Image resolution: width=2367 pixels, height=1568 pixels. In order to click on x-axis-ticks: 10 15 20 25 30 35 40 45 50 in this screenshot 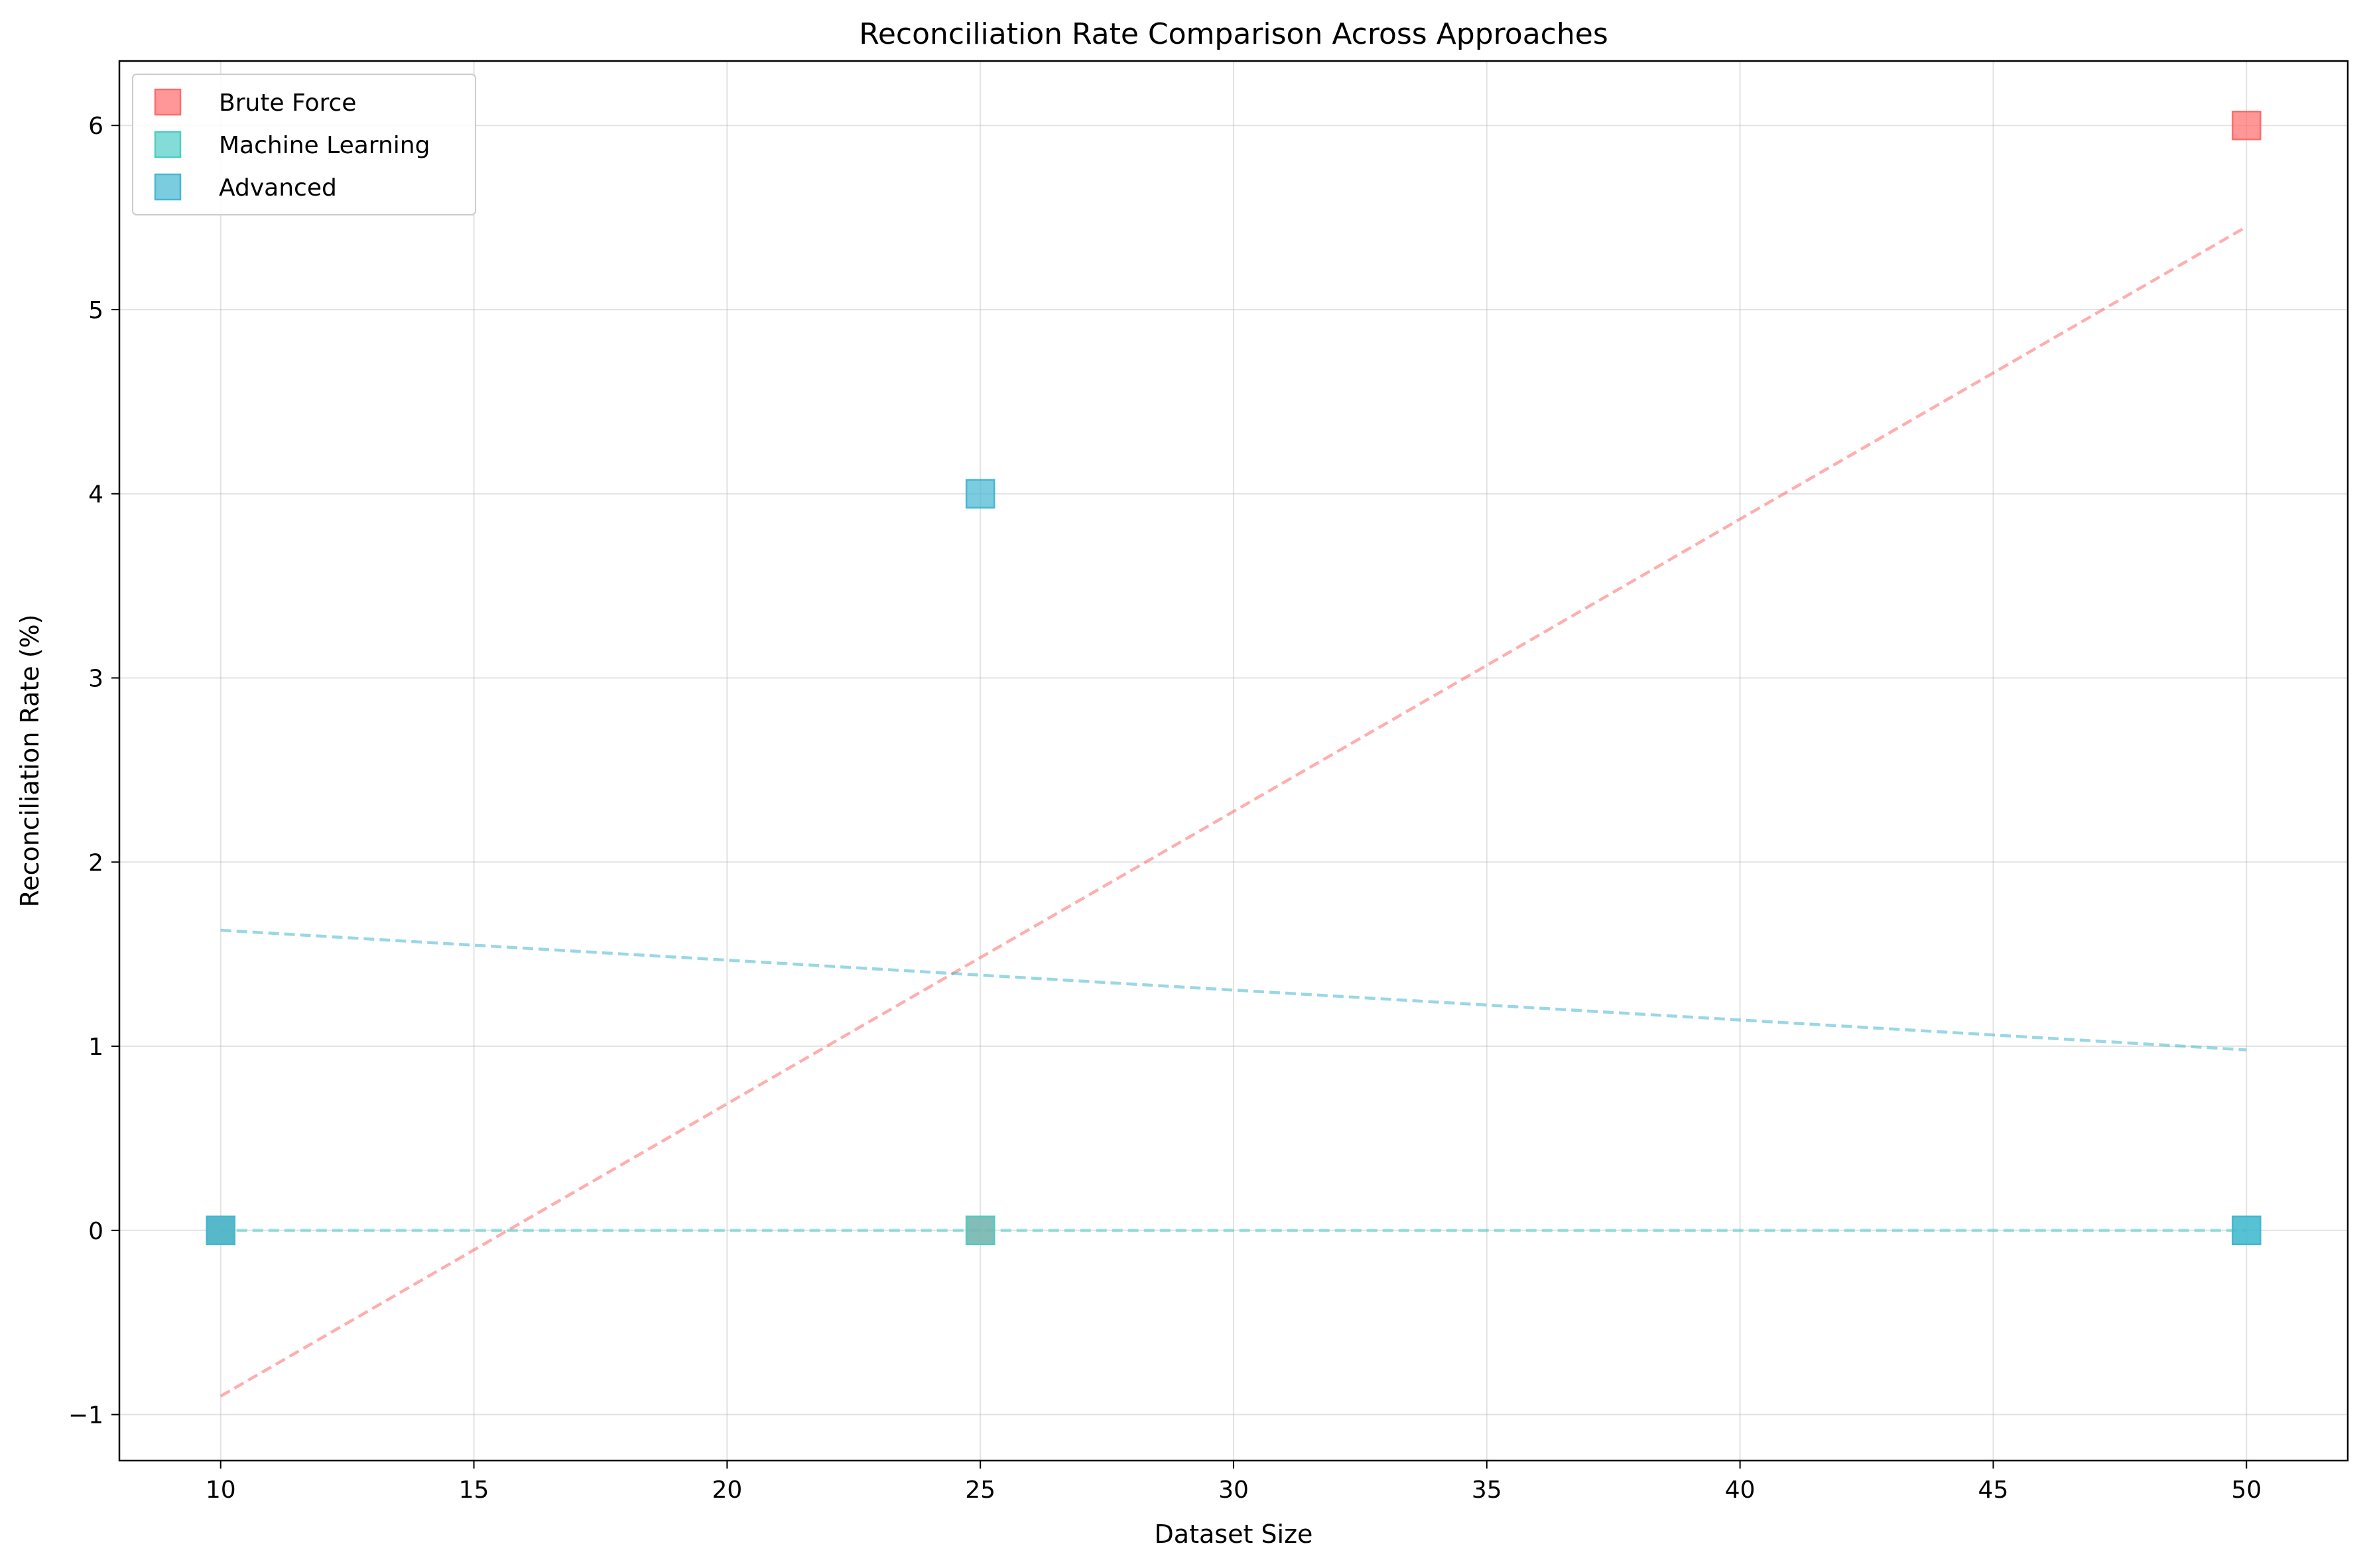, I will do `click(1234, 1482)`.